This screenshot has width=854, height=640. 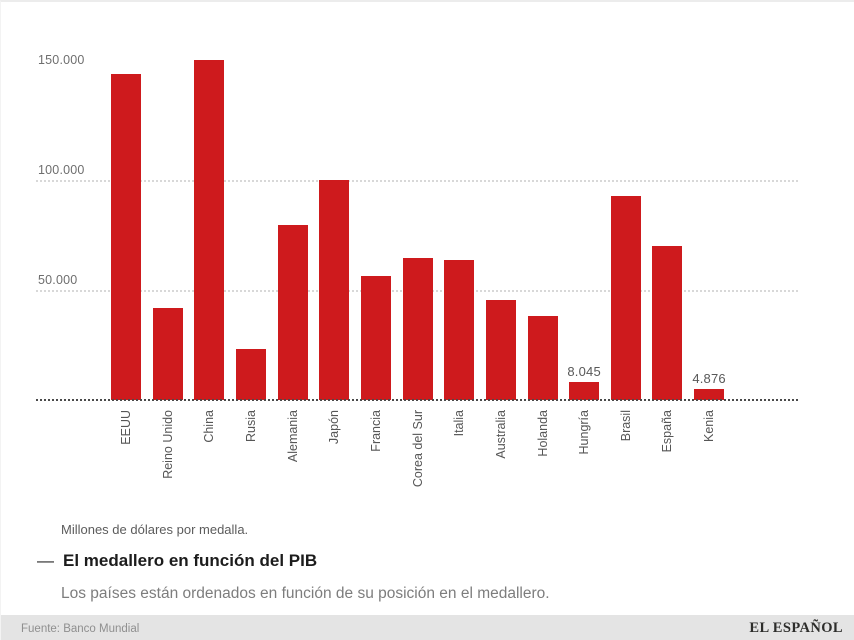 What do you see at coordinates (417, 329) in the screenshot?
I see `bar-corea-del-sur` at bounding box center [417, 329].